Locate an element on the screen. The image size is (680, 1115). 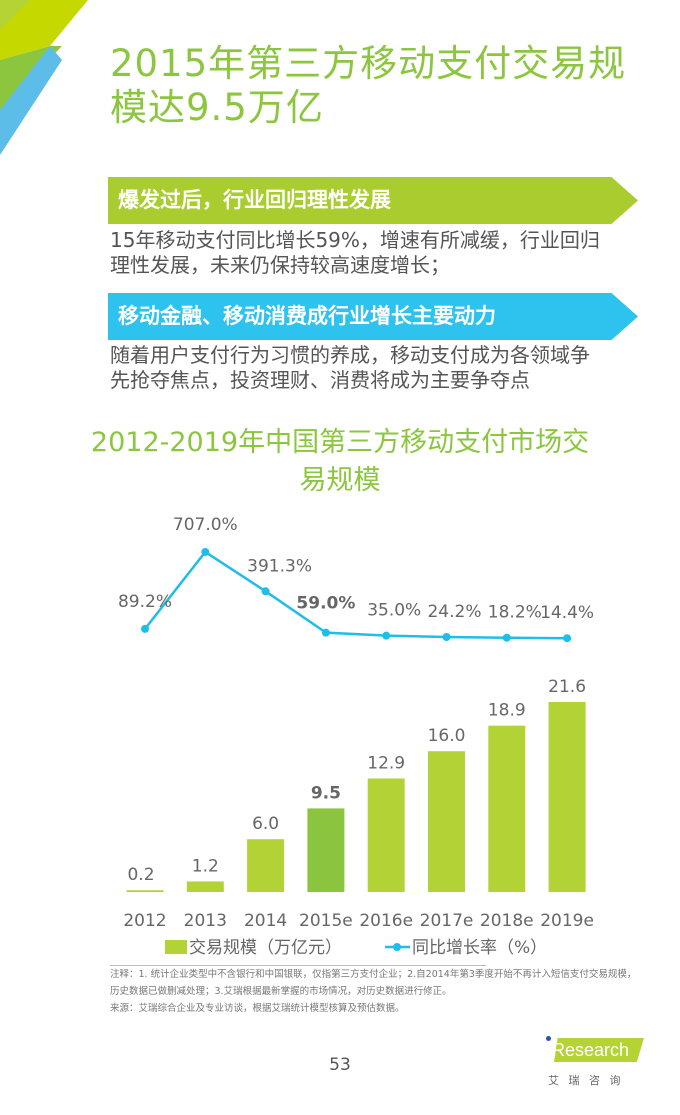
x-tick-label: 2013 is located at coordinates (205, 921).